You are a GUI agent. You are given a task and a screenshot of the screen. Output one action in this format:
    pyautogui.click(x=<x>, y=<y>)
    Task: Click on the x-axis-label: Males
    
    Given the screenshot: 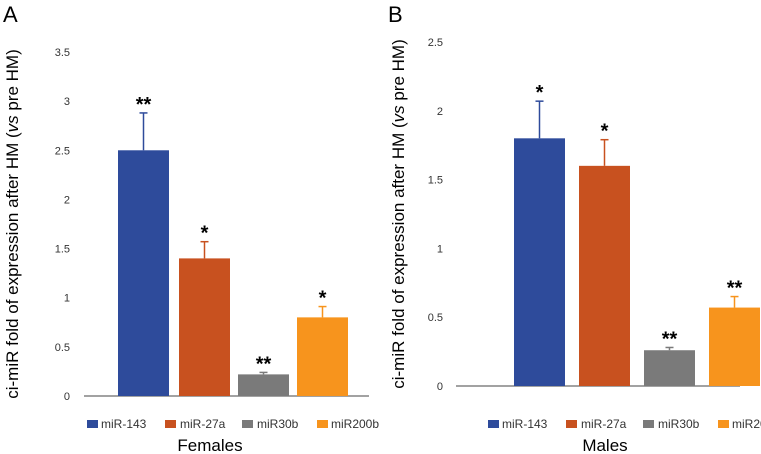 What is the action you would take?
    pyautogui.click(x=604, y=445)
    